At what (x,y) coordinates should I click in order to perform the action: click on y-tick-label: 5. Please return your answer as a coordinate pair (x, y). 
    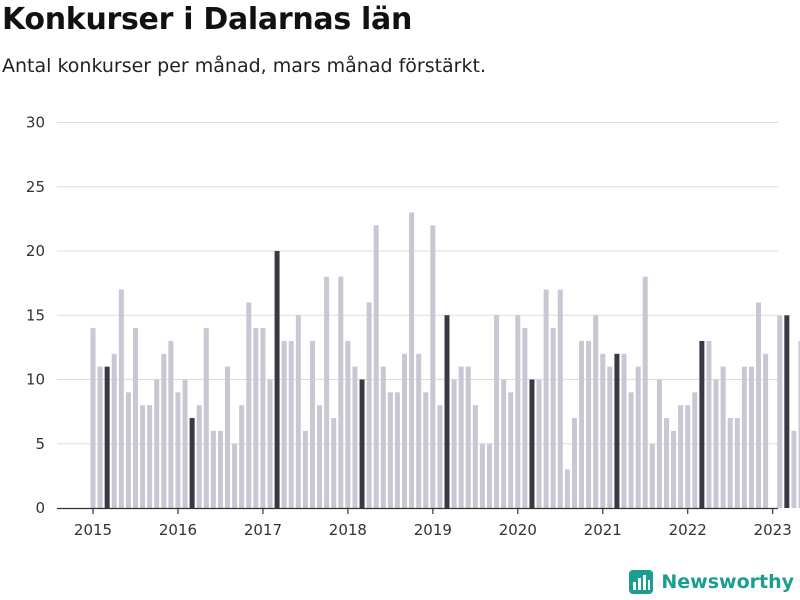
    Looking at the image, I should click on (40, 444).